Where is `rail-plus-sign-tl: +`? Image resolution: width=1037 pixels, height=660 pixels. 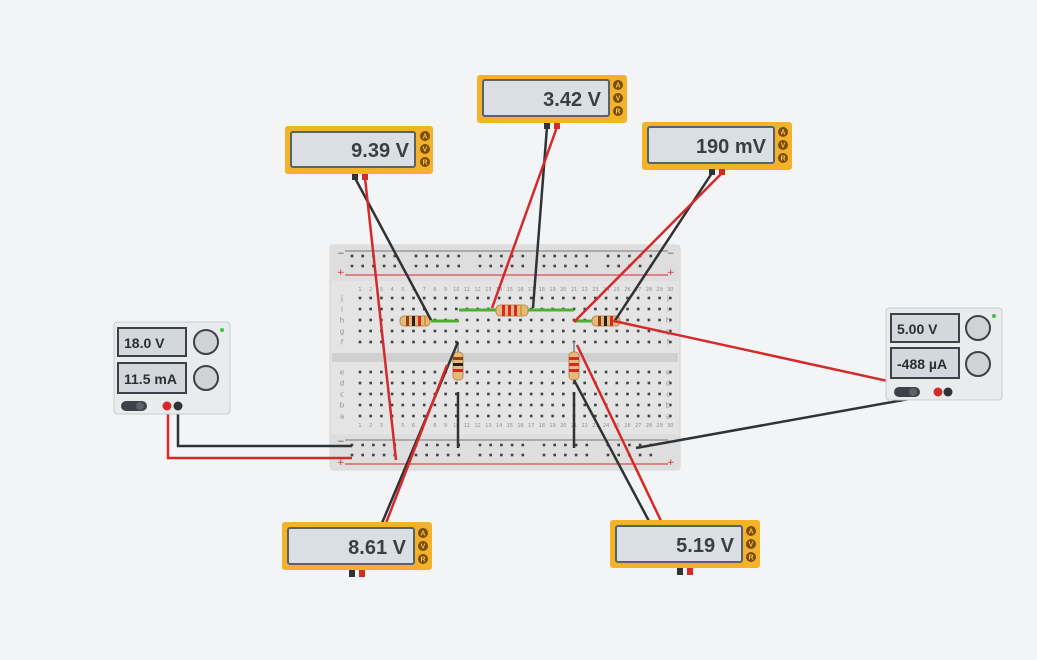 rail-plus-sign-tl: + is located at coordinates (341, 273).